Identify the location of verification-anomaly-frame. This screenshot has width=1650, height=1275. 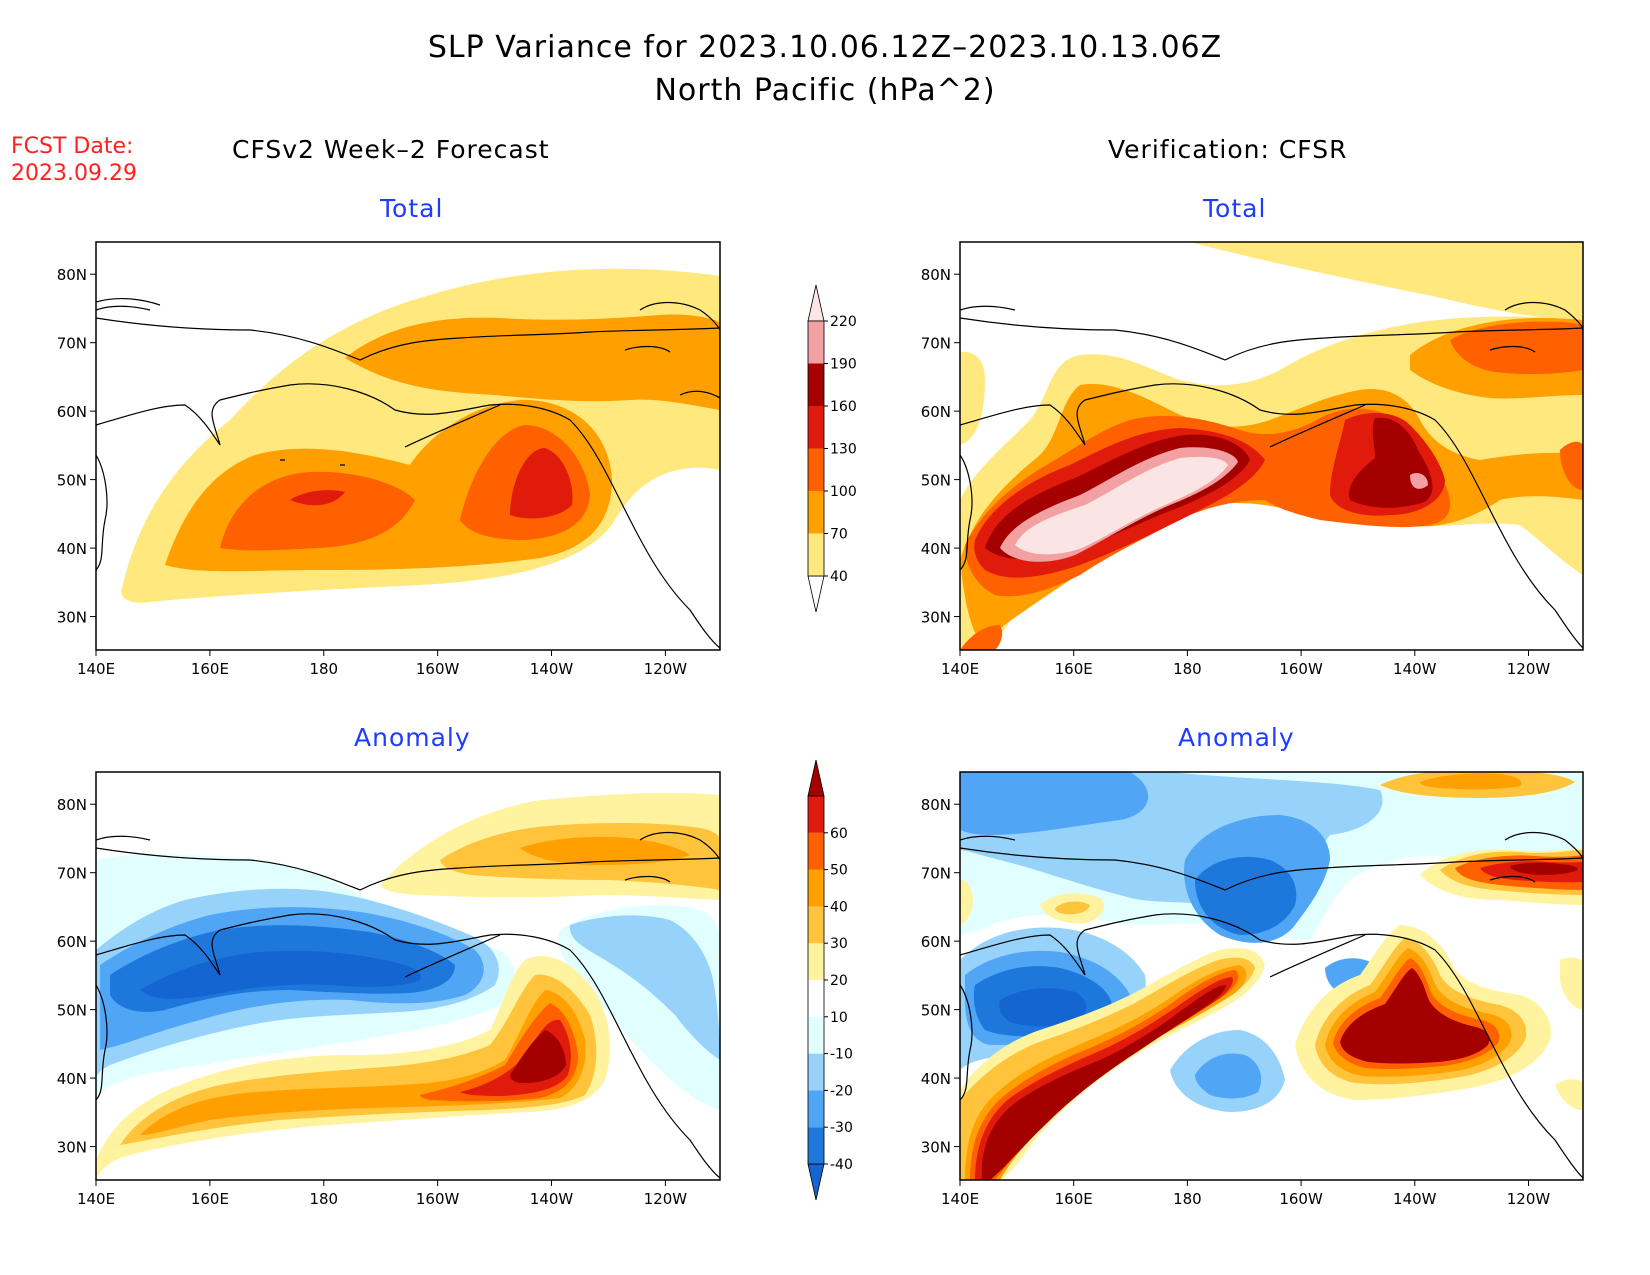
(1271, 976).